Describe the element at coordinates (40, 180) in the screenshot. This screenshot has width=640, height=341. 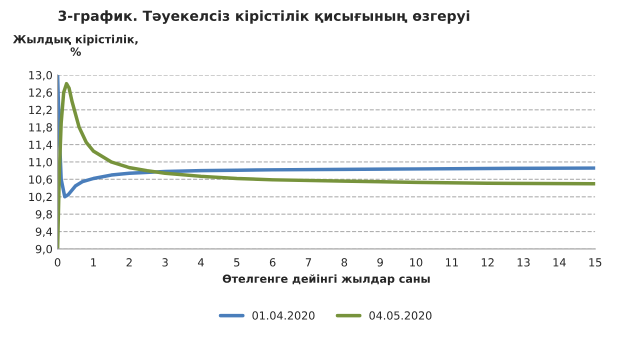
I see `y-tick-label: 10,6` at that location.